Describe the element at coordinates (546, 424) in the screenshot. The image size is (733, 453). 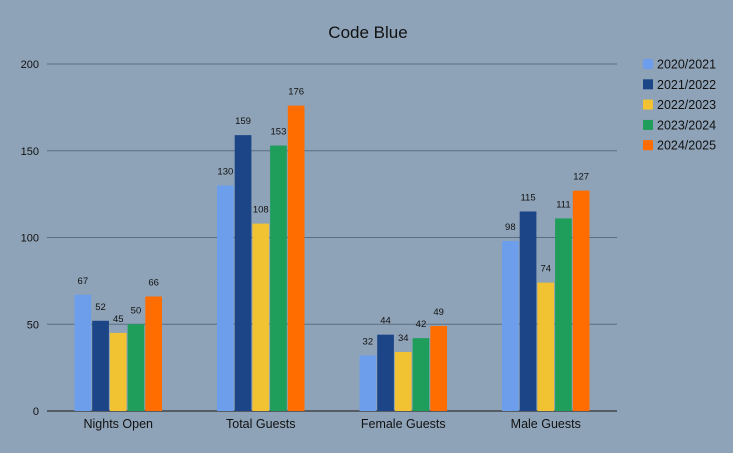
I see `x-tick-label: Male Guests` at that location.